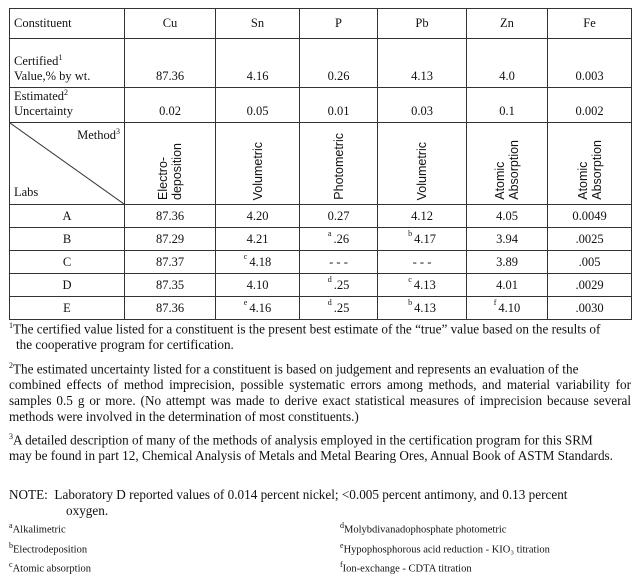  What do you see at coordinates (37, 528) in the screenshot?
I see `method-note: aAlkalimetric` at bounding box center [37, 528].